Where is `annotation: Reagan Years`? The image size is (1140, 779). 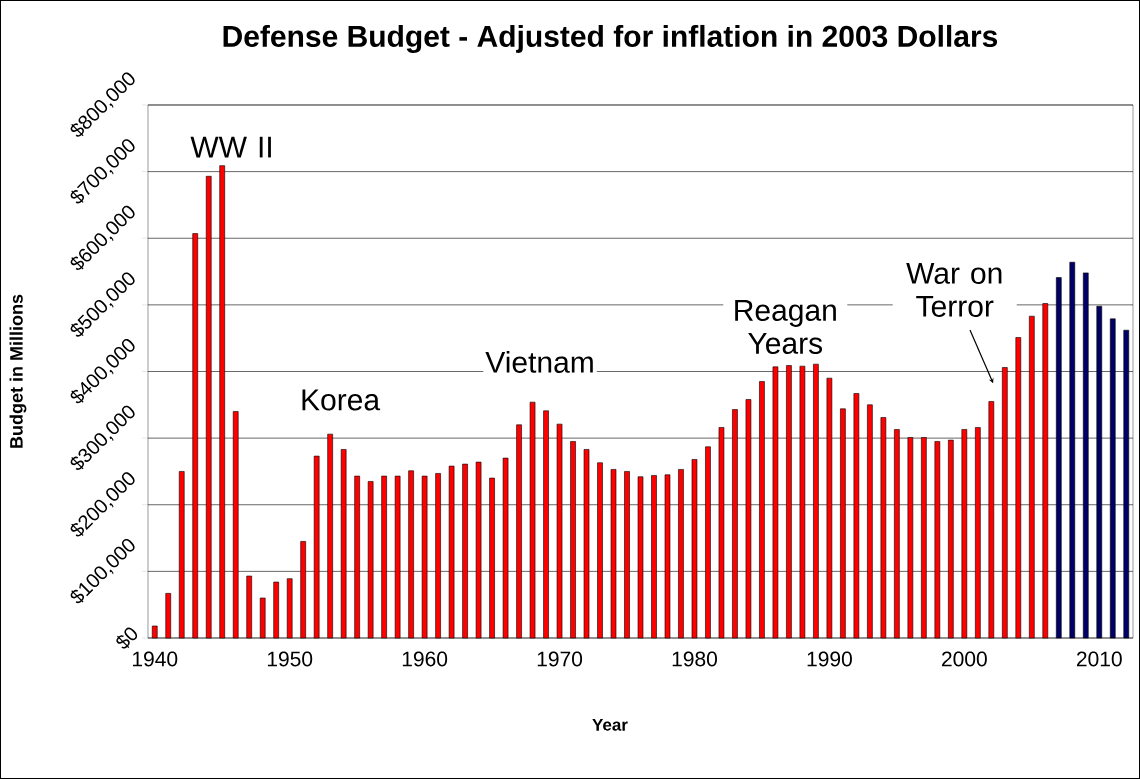 annotation: Reagan Years is located at coordinates (785, 327).